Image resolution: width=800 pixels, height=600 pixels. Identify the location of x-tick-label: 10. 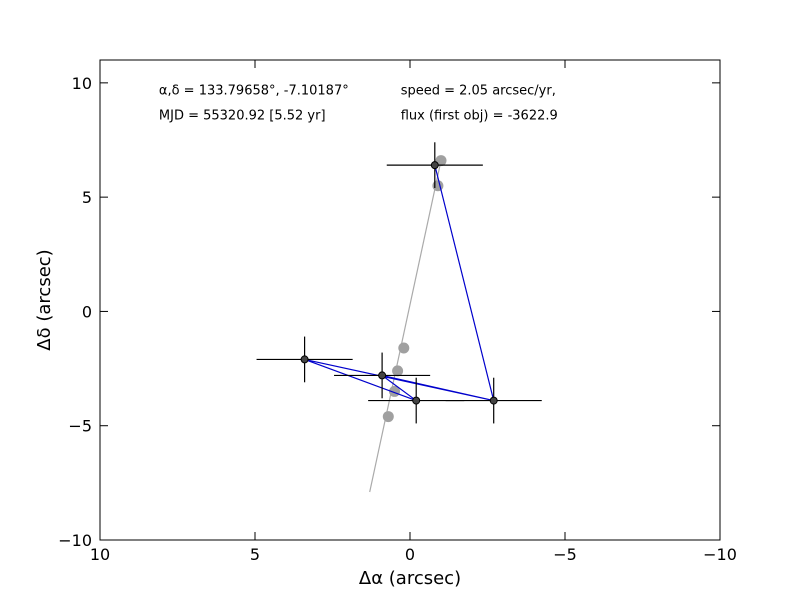
(100, 554).